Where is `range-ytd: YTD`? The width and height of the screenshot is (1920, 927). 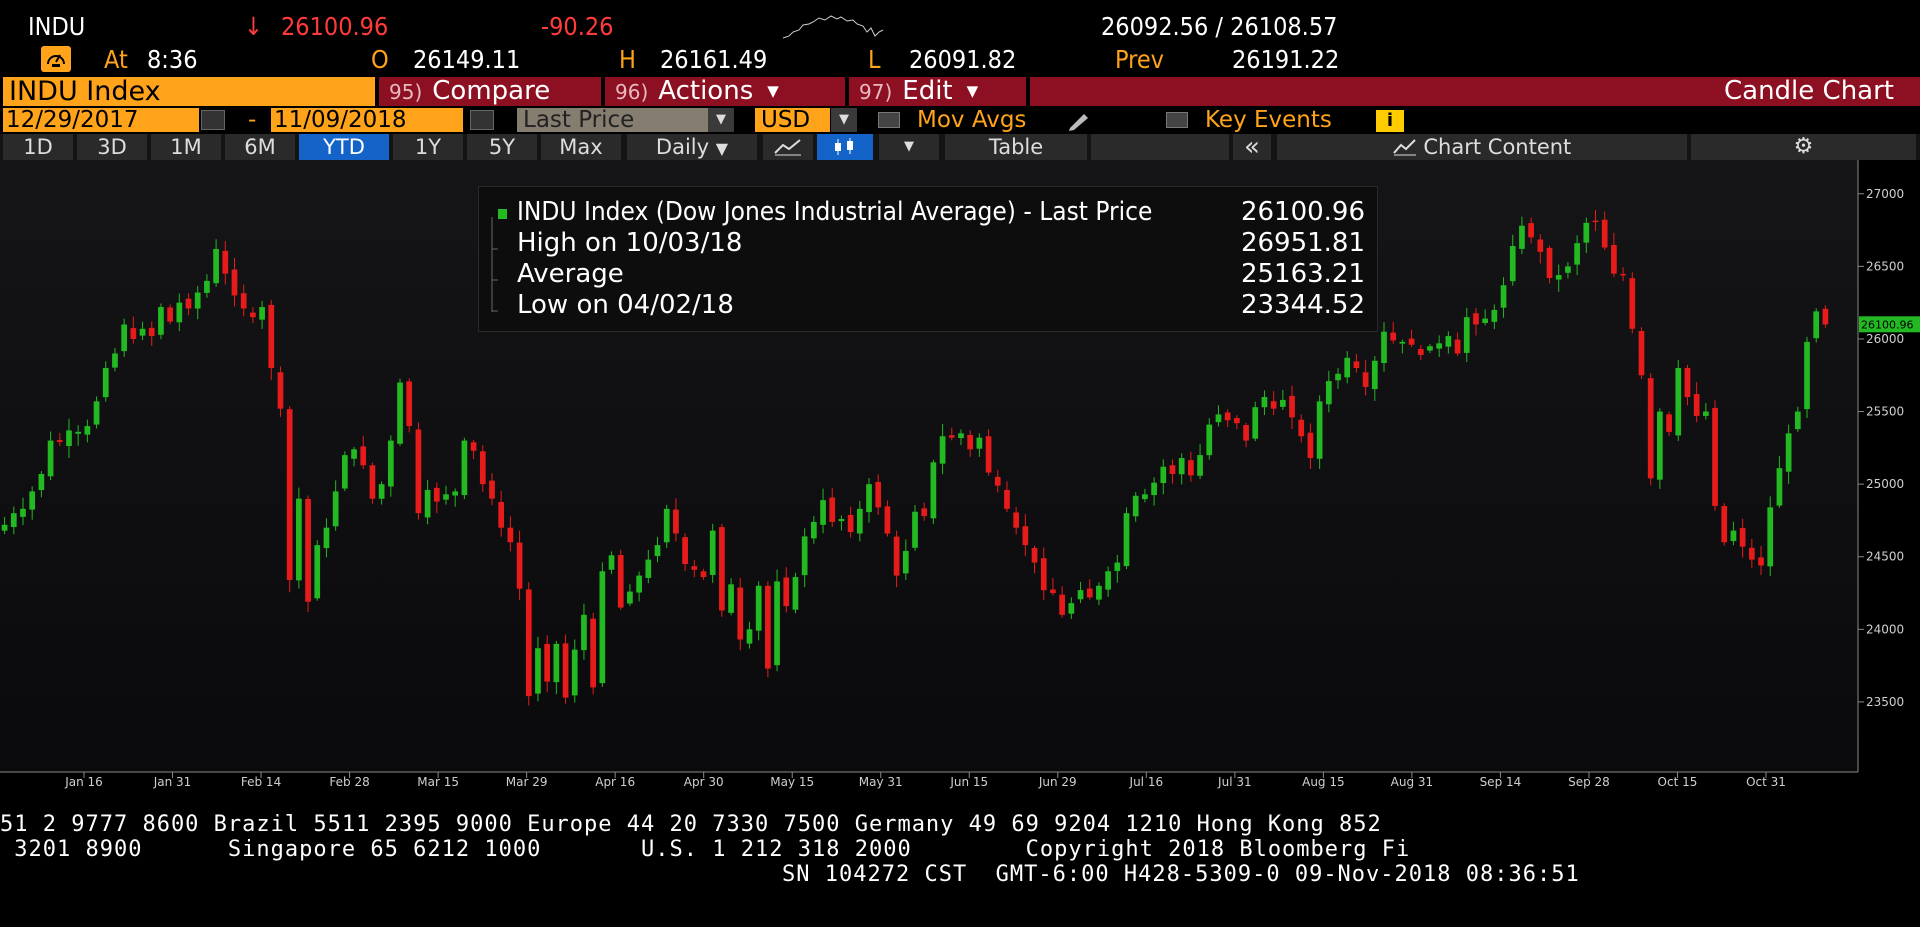
range-ytd: YTD is located at coordinates (344, 147).